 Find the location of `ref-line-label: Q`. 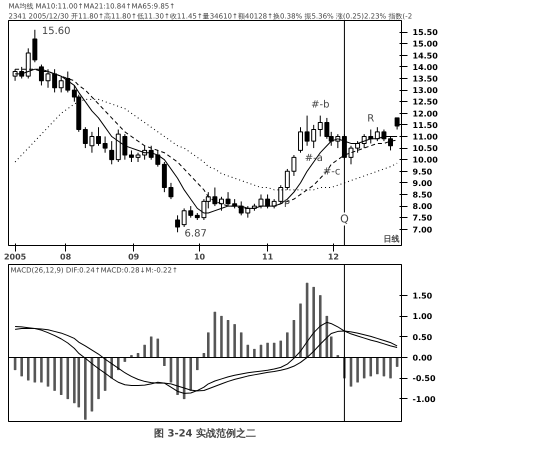

ref-line-label: Q is located at coordinates (345, 219).